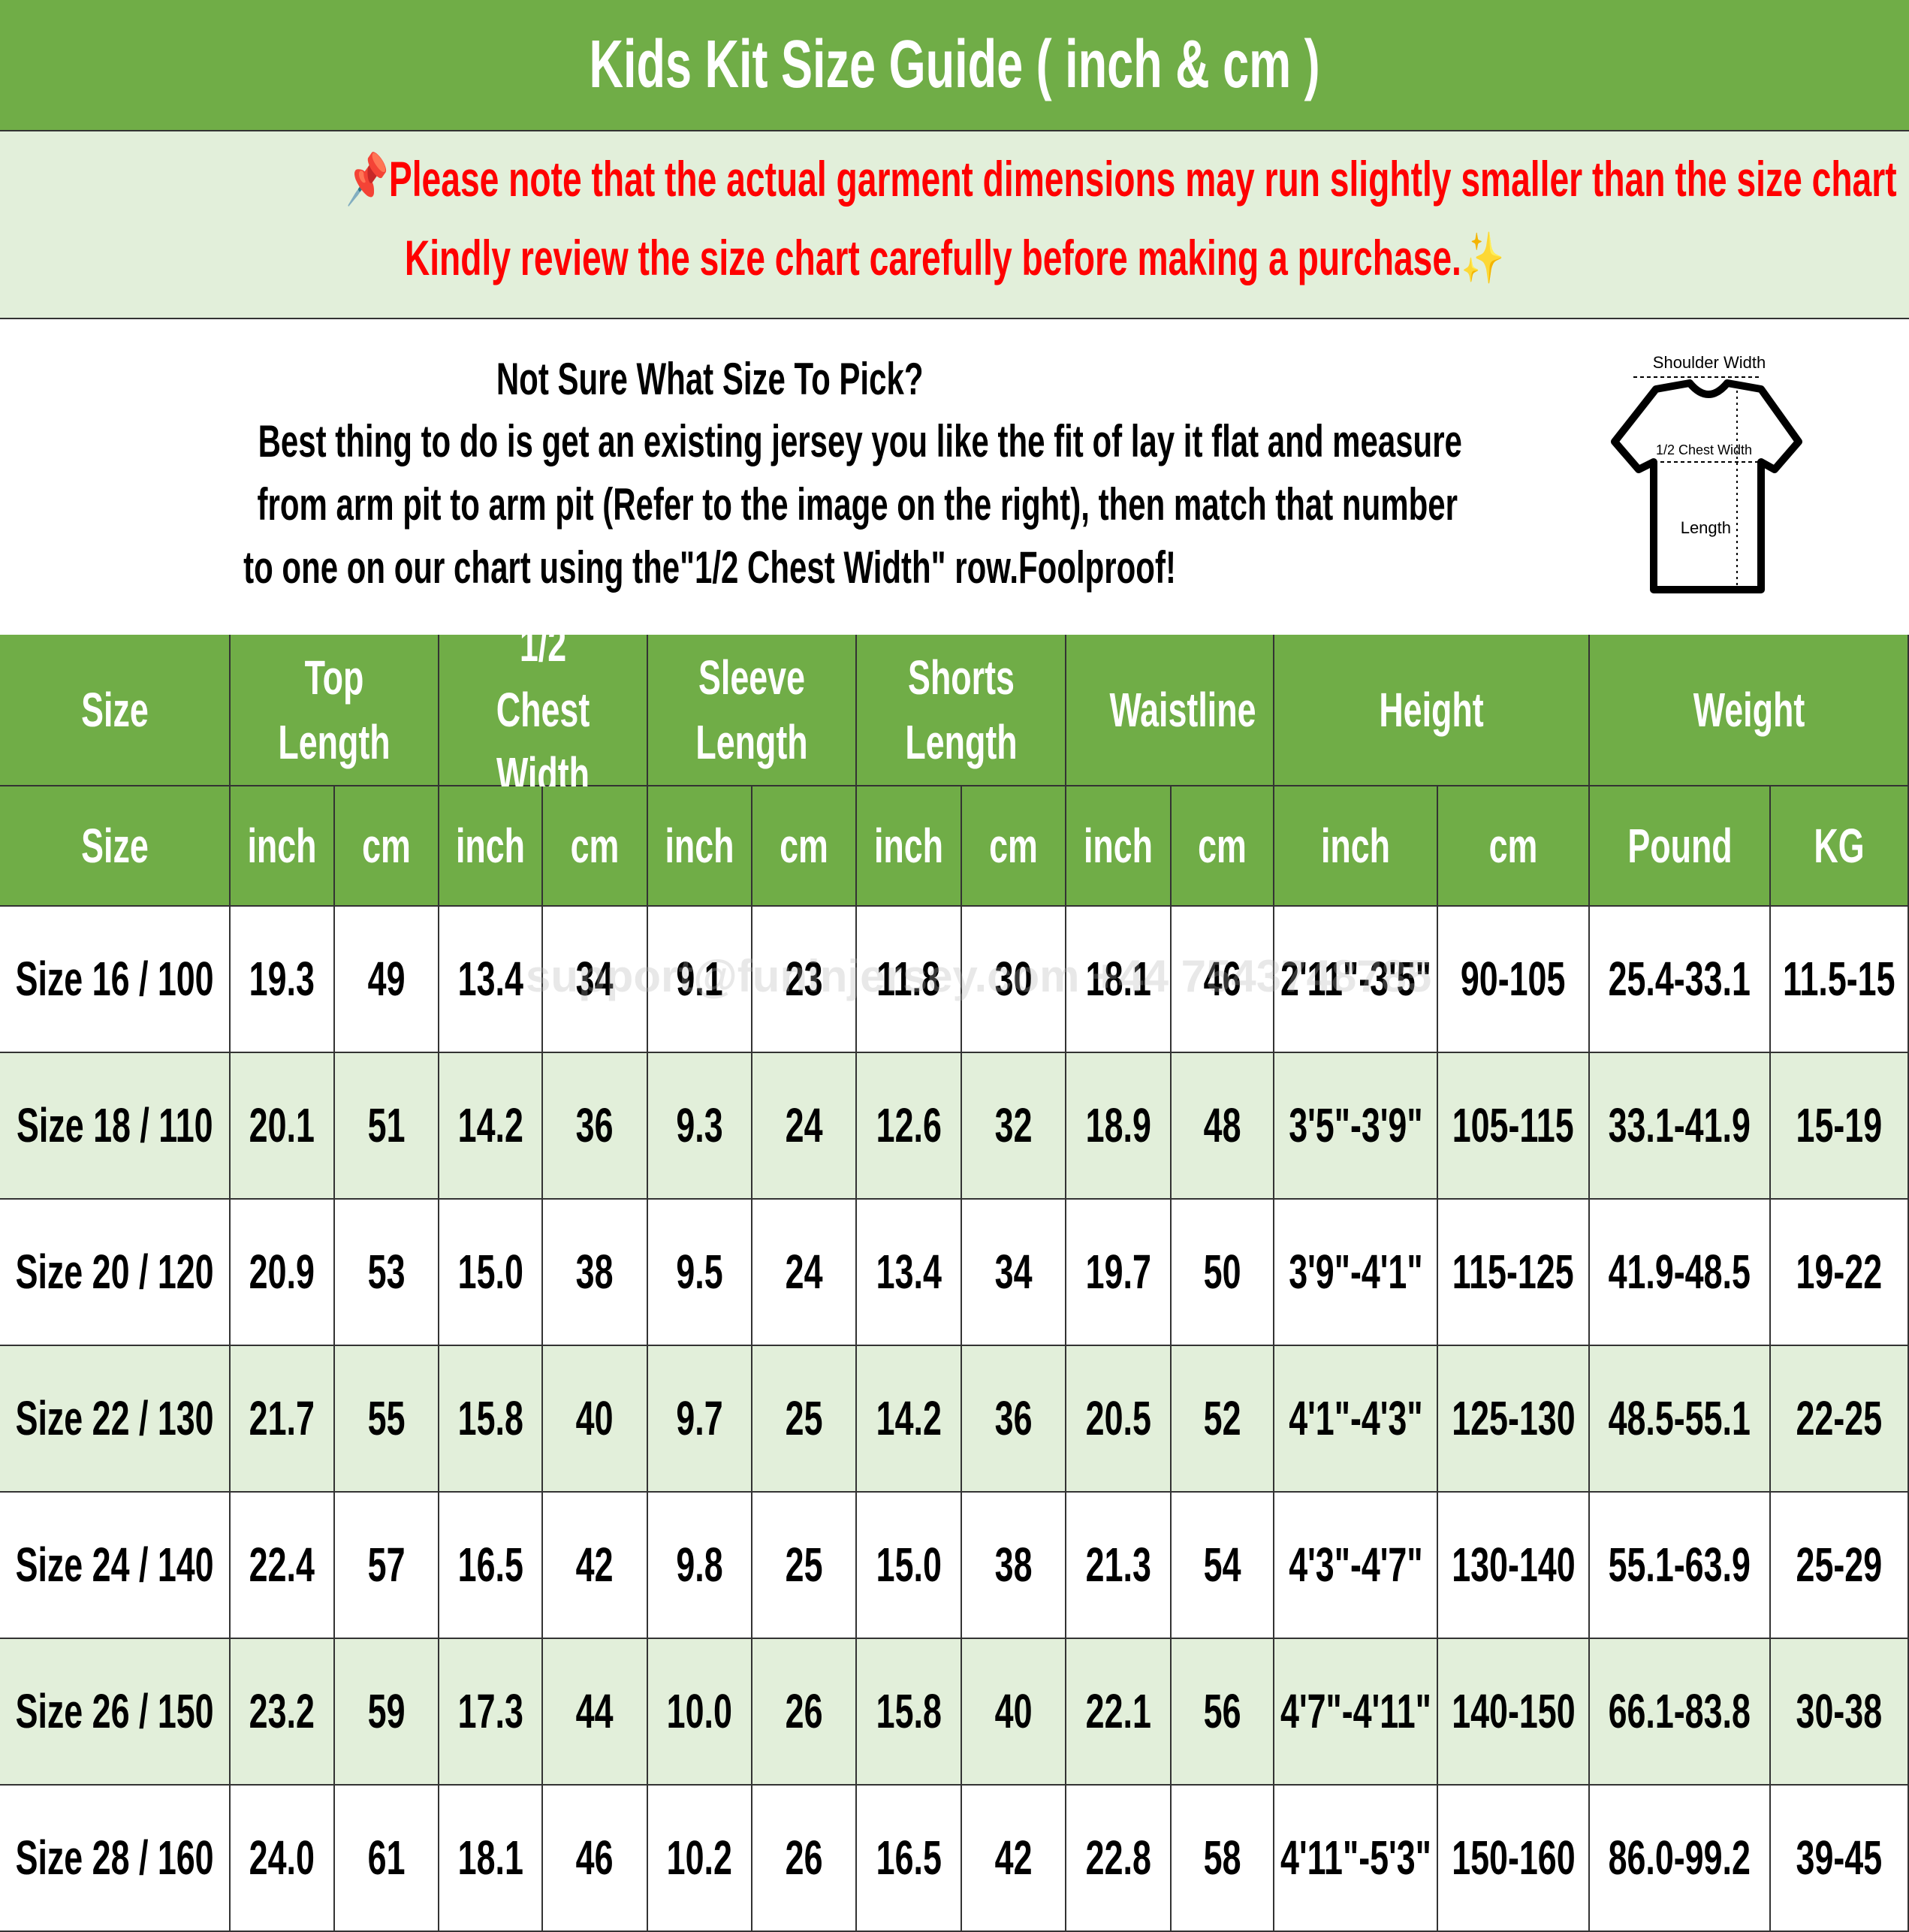 The height and width of the screenshot is (1932, 1909). Describe the element at coordinates (908, 979) in the screenshot. I see `table-cell-text: 11.8` at that location.